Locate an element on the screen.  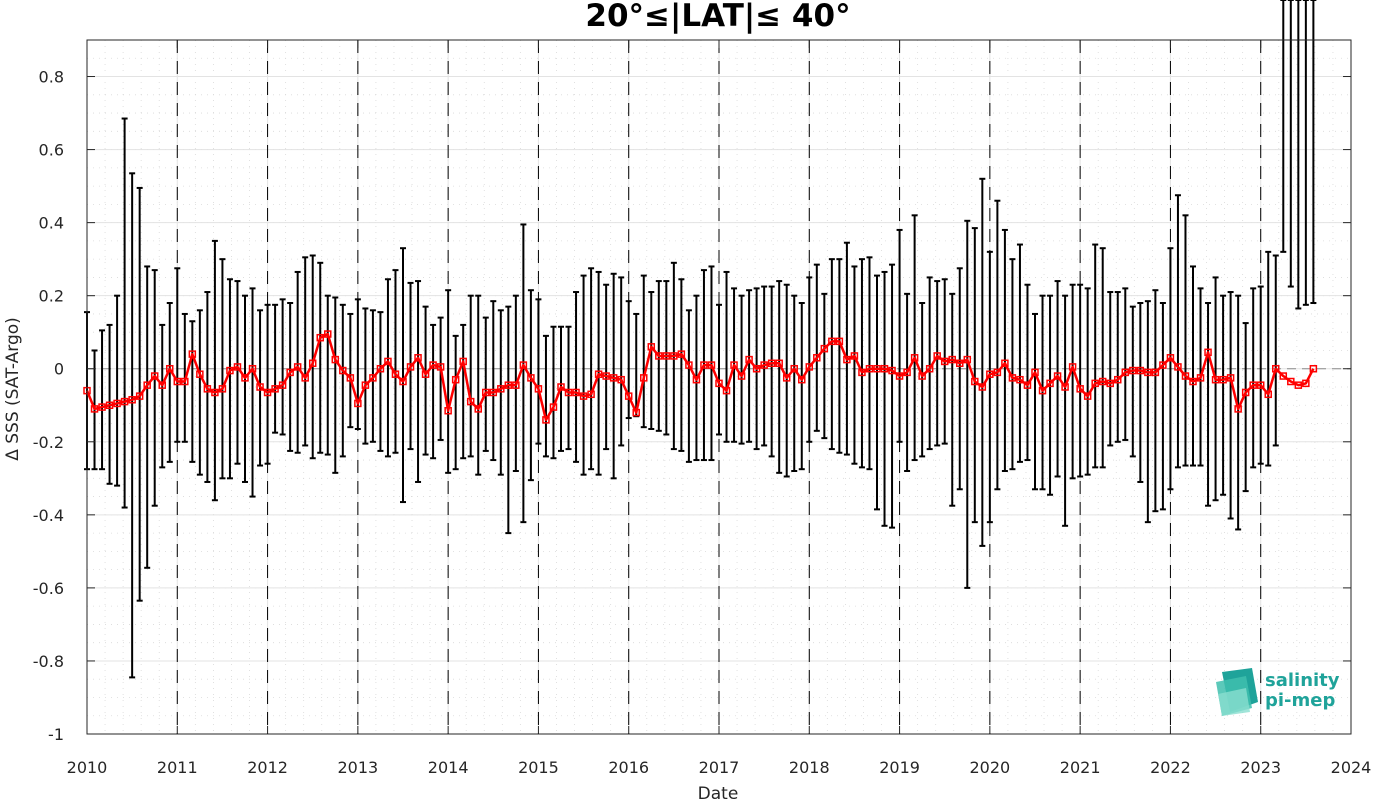
x-tick-label: 2023 is located at coordinates (1260, 767).